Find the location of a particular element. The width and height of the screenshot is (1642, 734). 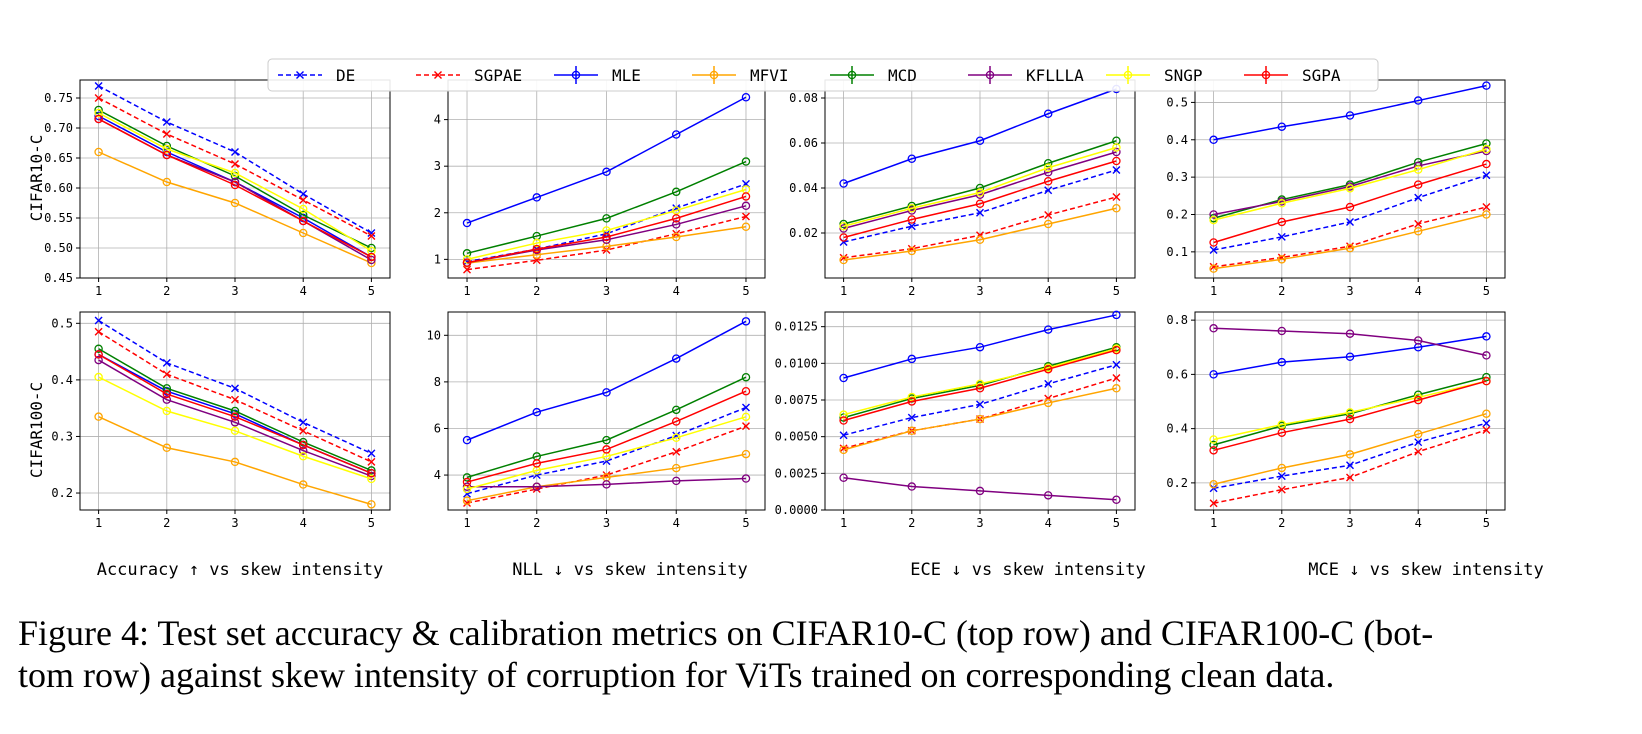

series-sgpae is located at coordinates (1350, 466).